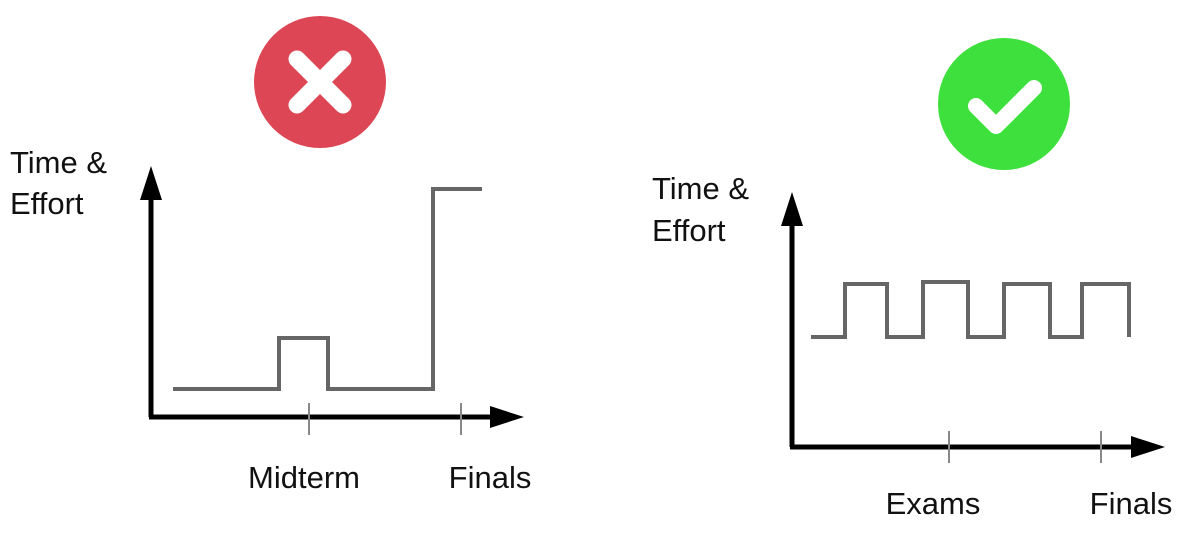  What do you see at coordinates (304, 477) in the screenshot?
I see `left-tick-label-midterm: Midterm` at bounding box center [304, 477].